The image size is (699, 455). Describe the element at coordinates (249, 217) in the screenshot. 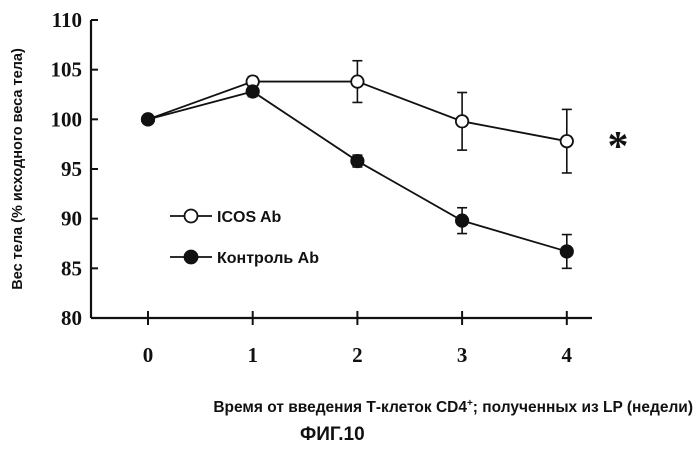

I see `legend-label: ICOS Ab` at that location.